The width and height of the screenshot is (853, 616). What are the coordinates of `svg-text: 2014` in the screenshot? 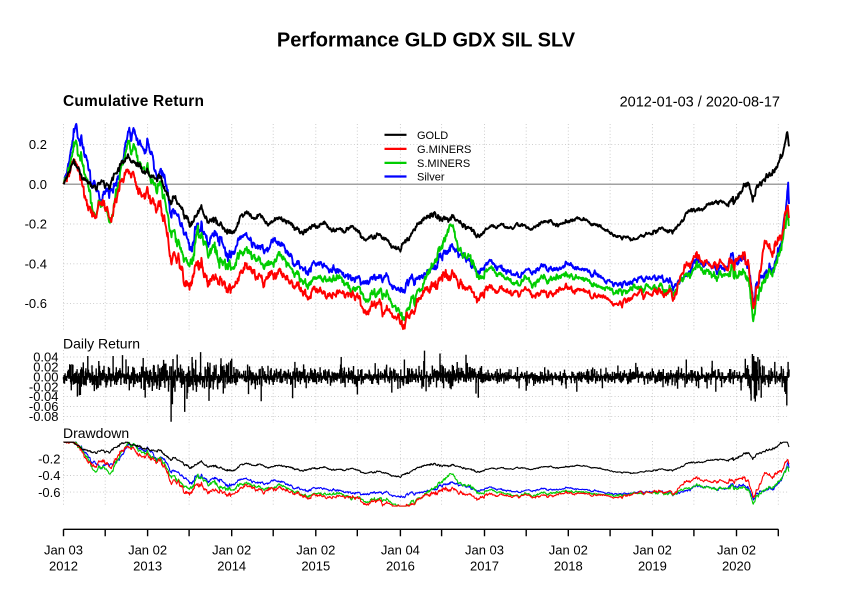 It's located at (231, 566).